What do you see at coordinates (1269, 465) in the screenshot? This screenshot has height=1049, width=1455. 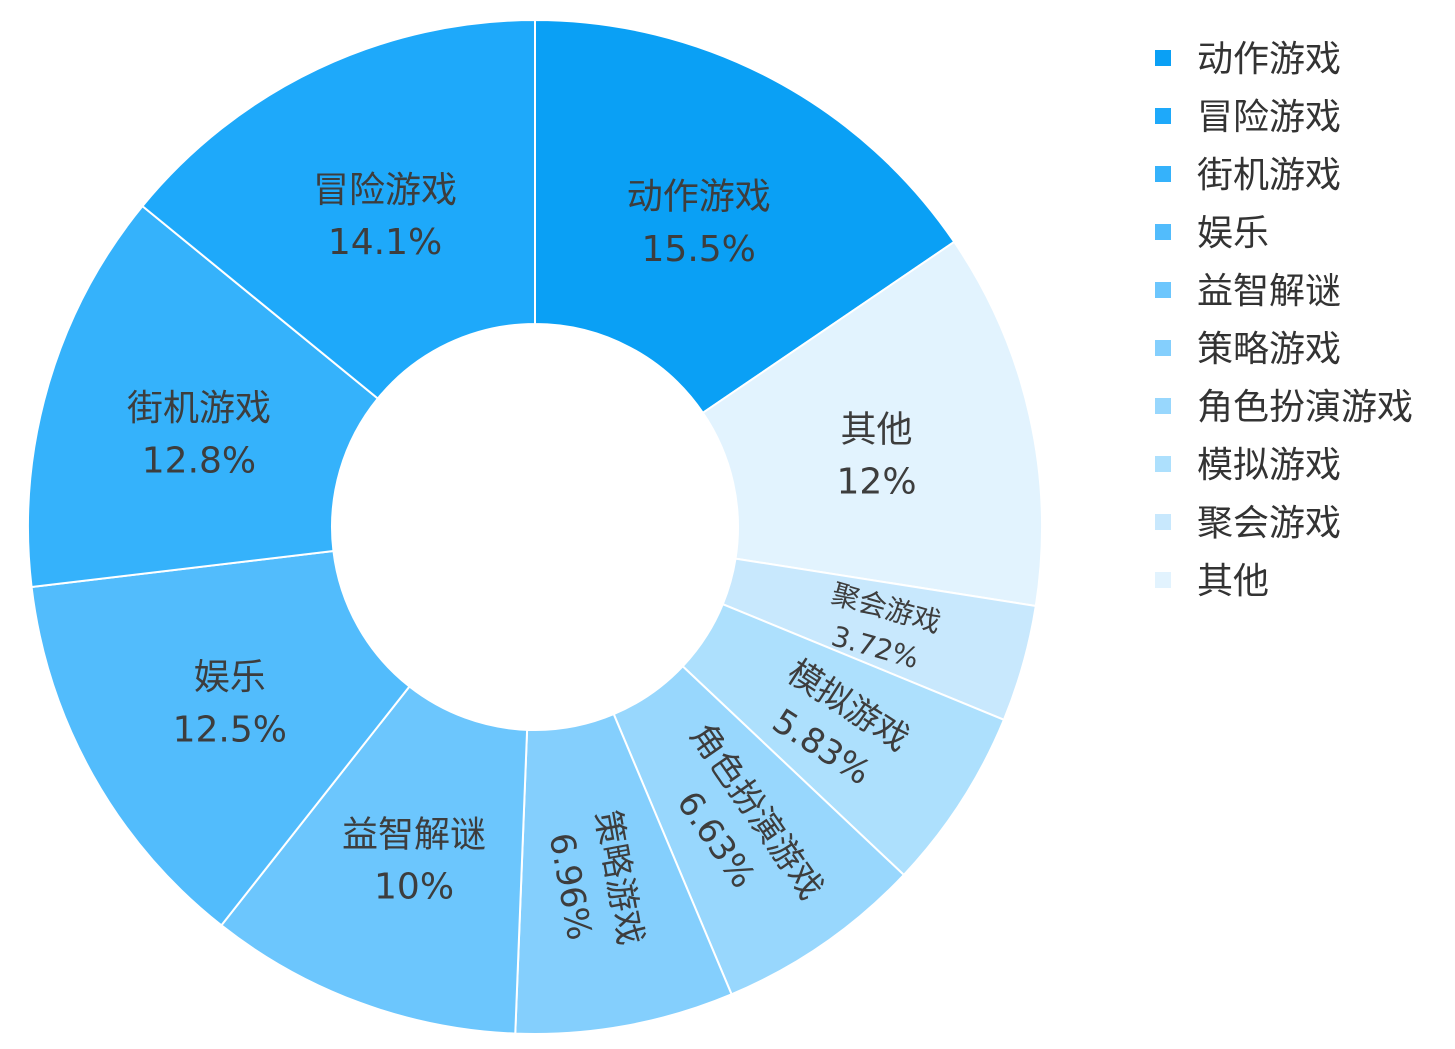 I see `legend-label: 模拟游戏` at bounding box center [1269, 465].